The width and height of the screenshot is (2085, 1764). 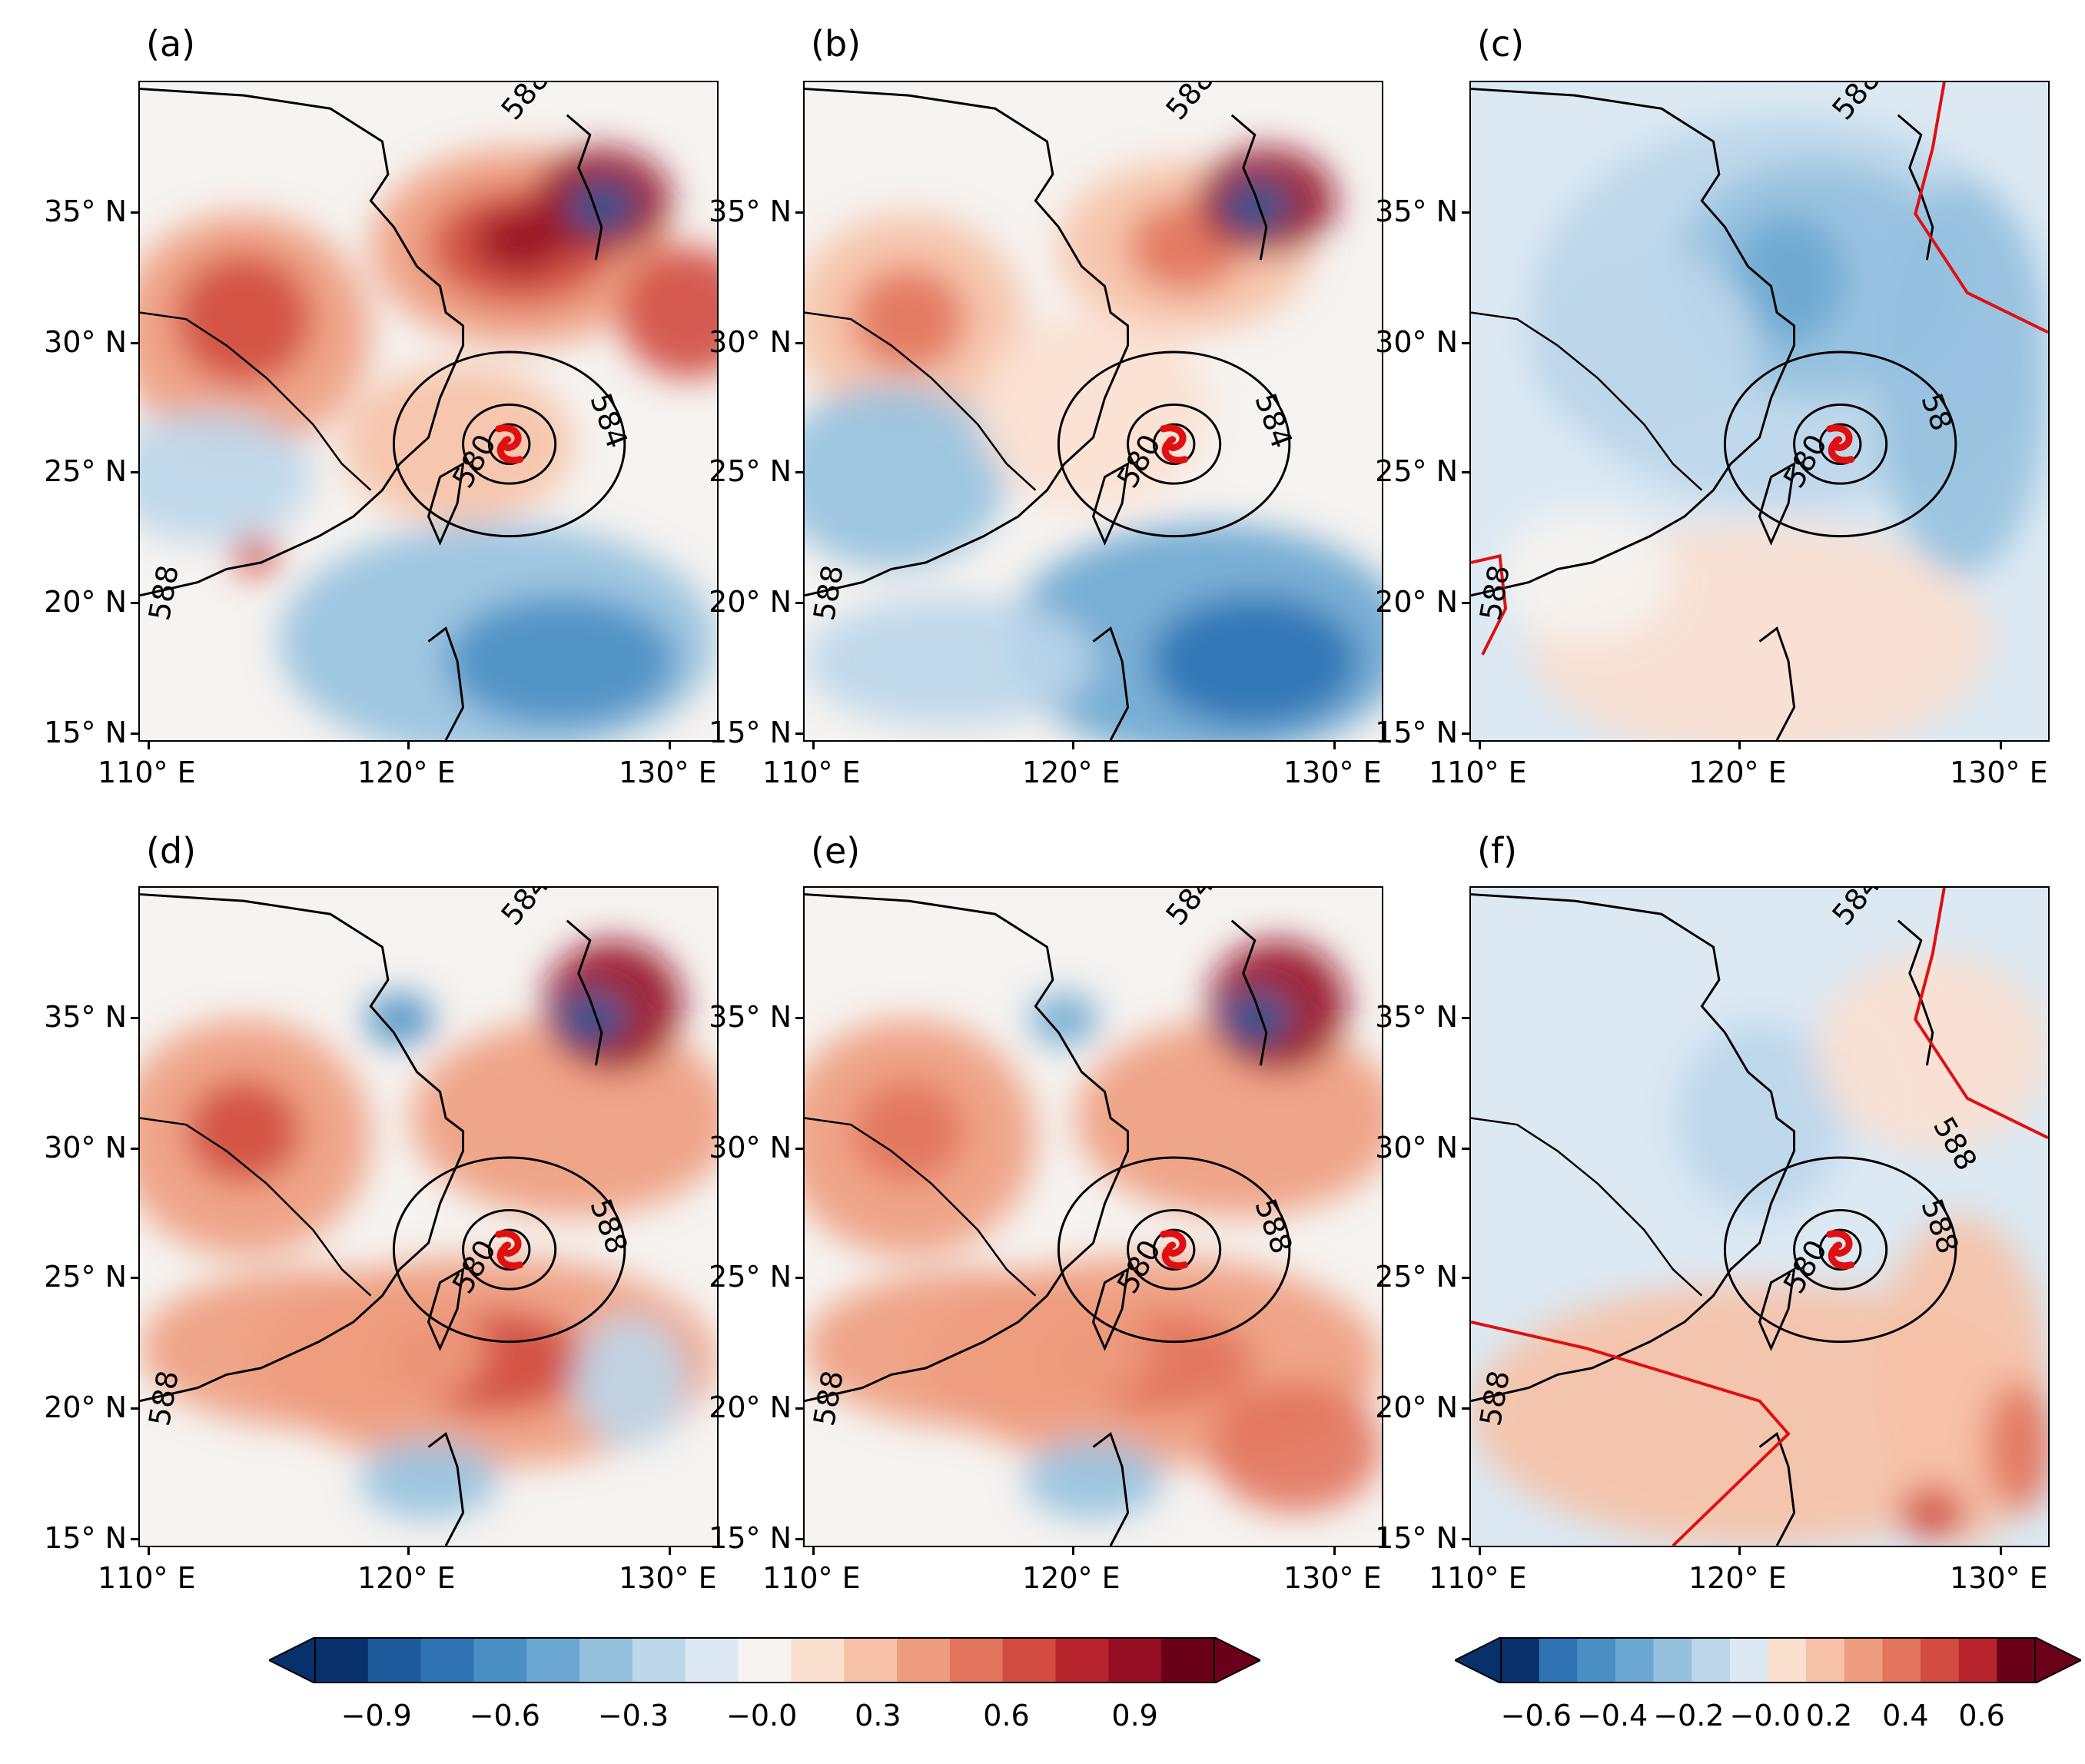 I want to click on colorbar-right-extend-high, so click(x=2058, y=1661).